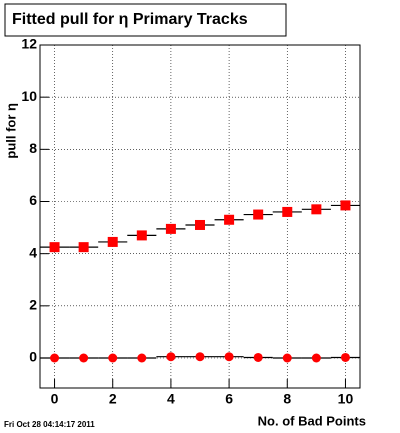  What do you see at coordinates (171, 399) in the screenshot?
I see `x-tick-label: 4` at bounding box center [171, 399].